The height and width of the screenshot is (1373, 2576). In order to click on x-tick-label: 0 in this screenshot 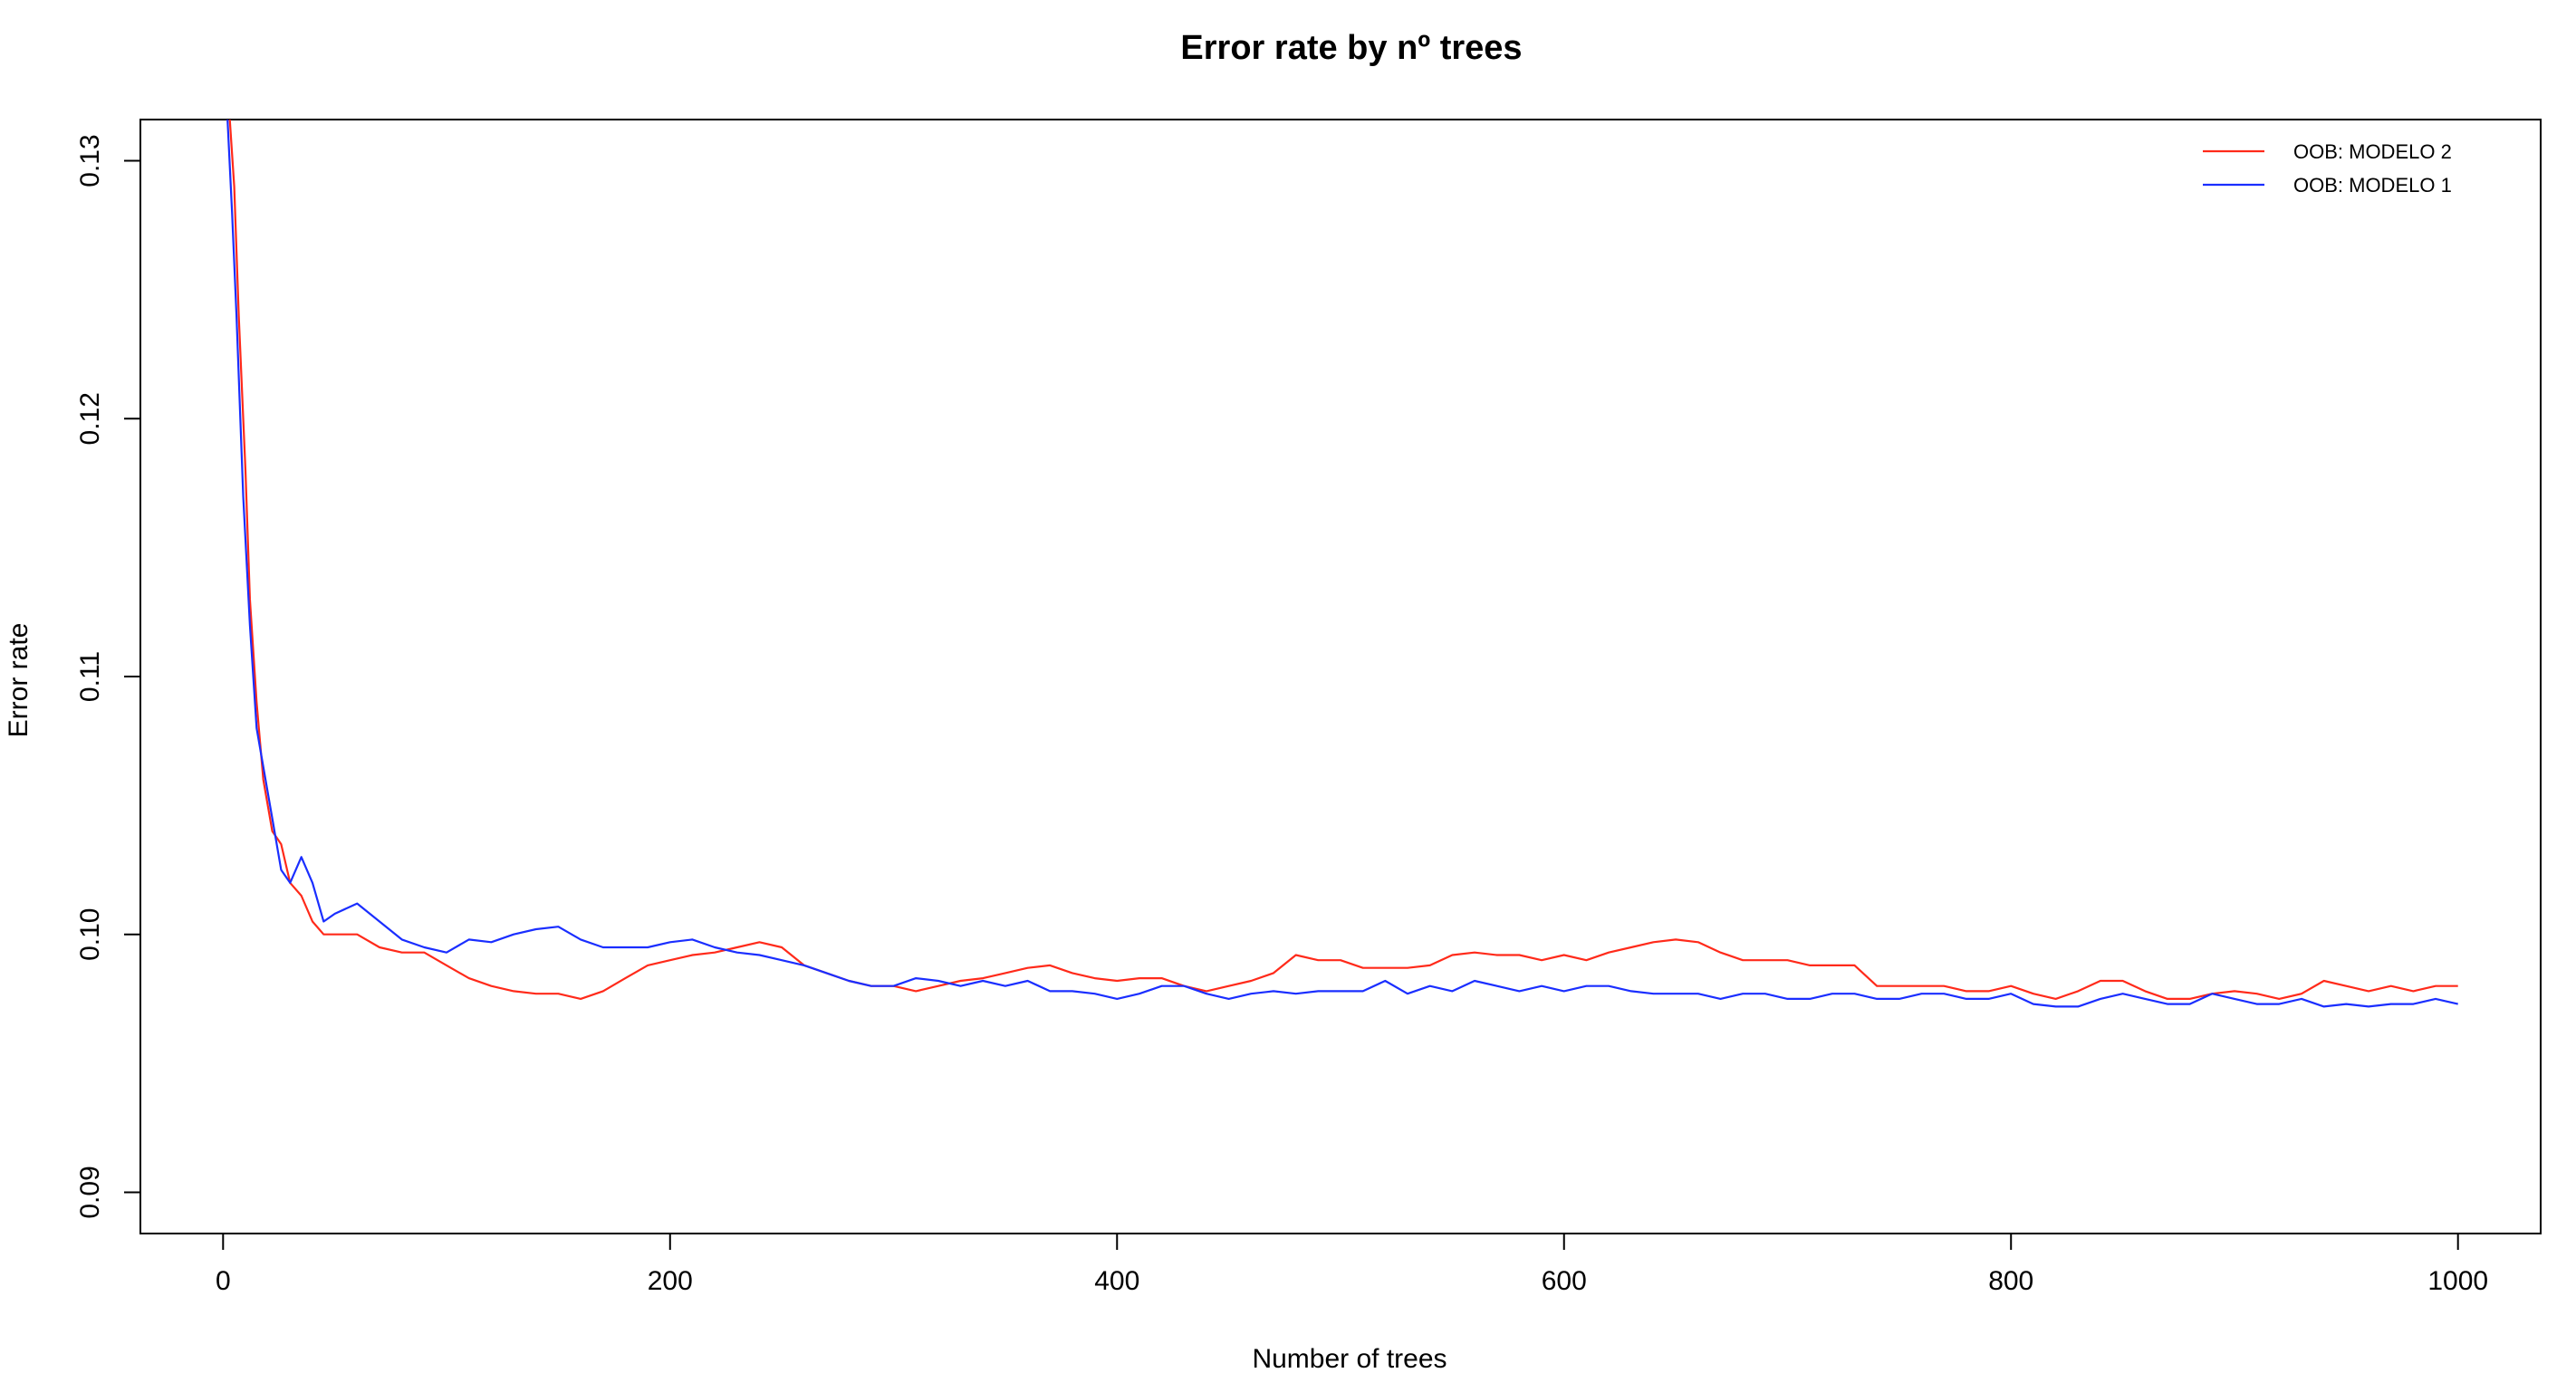, I will do `click(223, 1281)`.